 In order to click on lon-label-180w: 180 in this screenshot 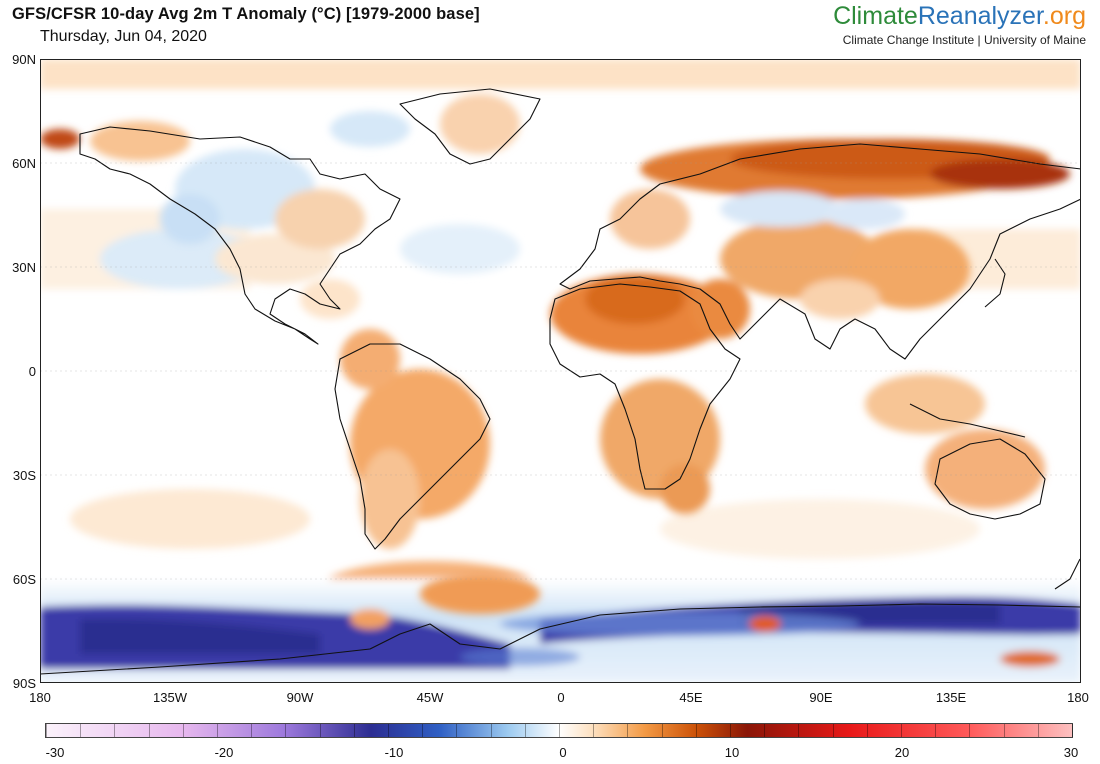, I will do `click(40, 697)`.